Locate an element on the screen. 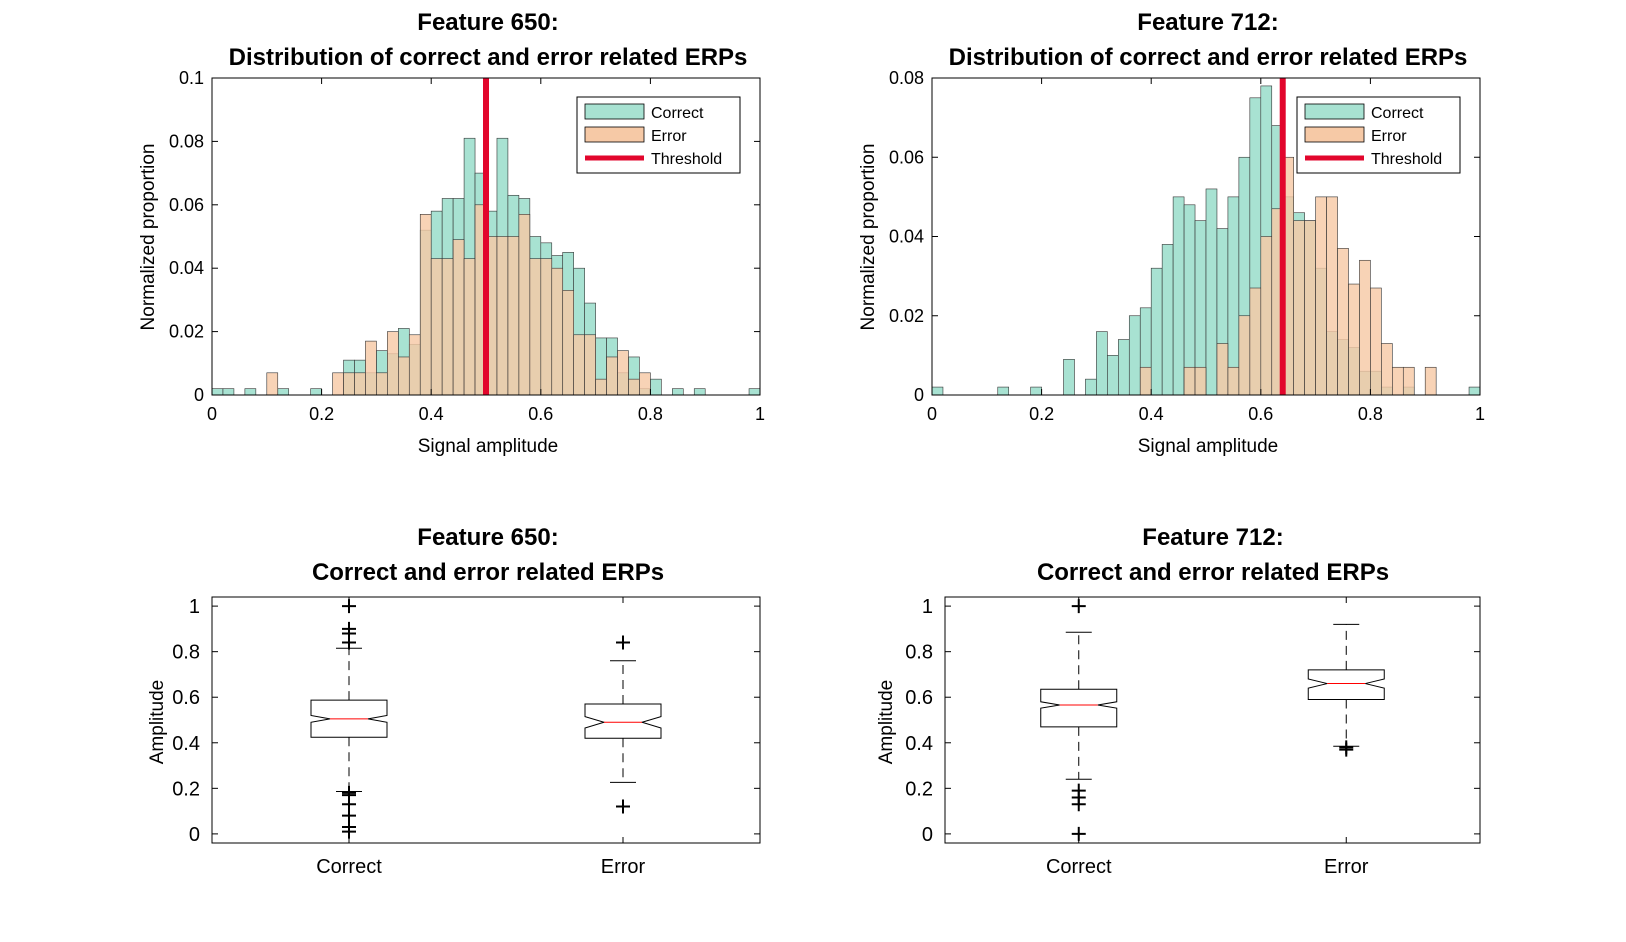 The height and width of the screenshot is (942, 1626). x-tick-label: 0.6 is located at coordinates (1260, 414).